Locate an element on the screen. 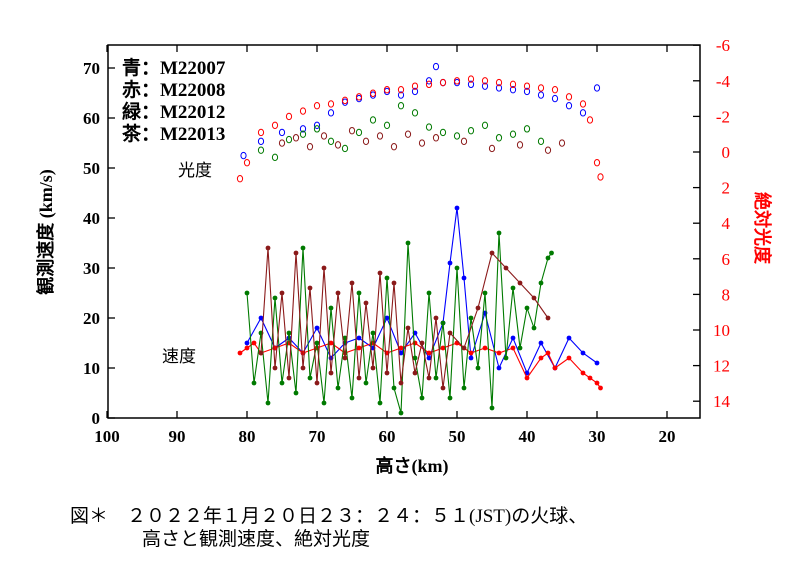 The height and width of the screenshot is (580, 800). y-axis-left-title: 観測速度 (km/s) is located at coordinates (46, 232).